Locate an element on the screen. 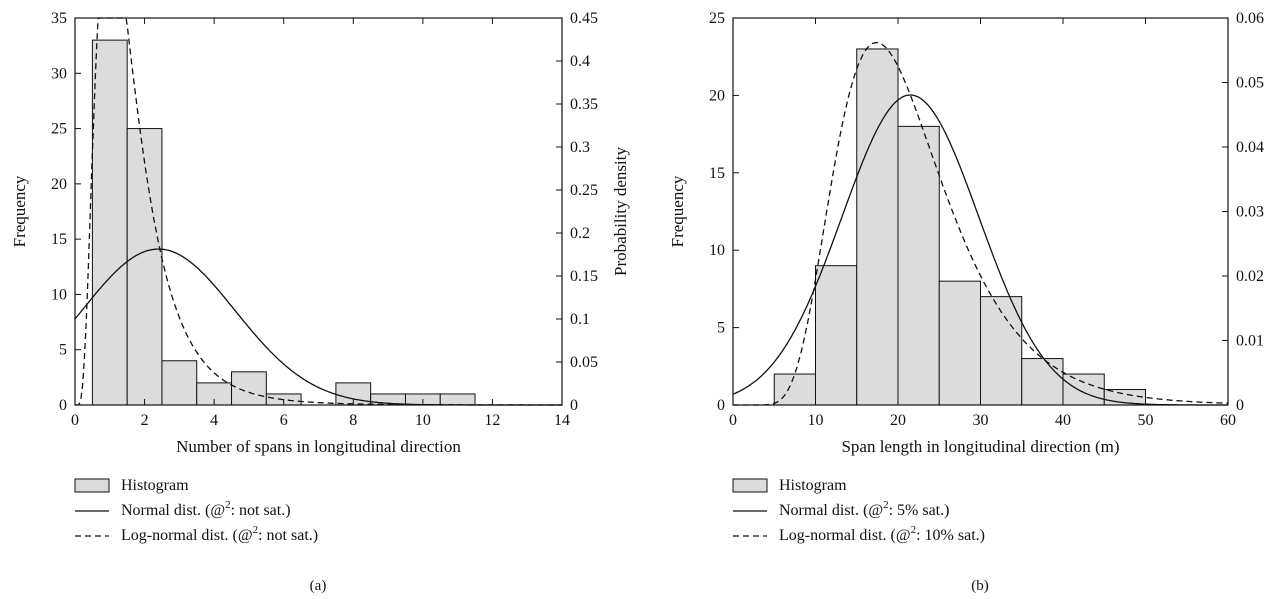  legend-label-rest: : 10% sat.) is located at coordinates (950, 535).